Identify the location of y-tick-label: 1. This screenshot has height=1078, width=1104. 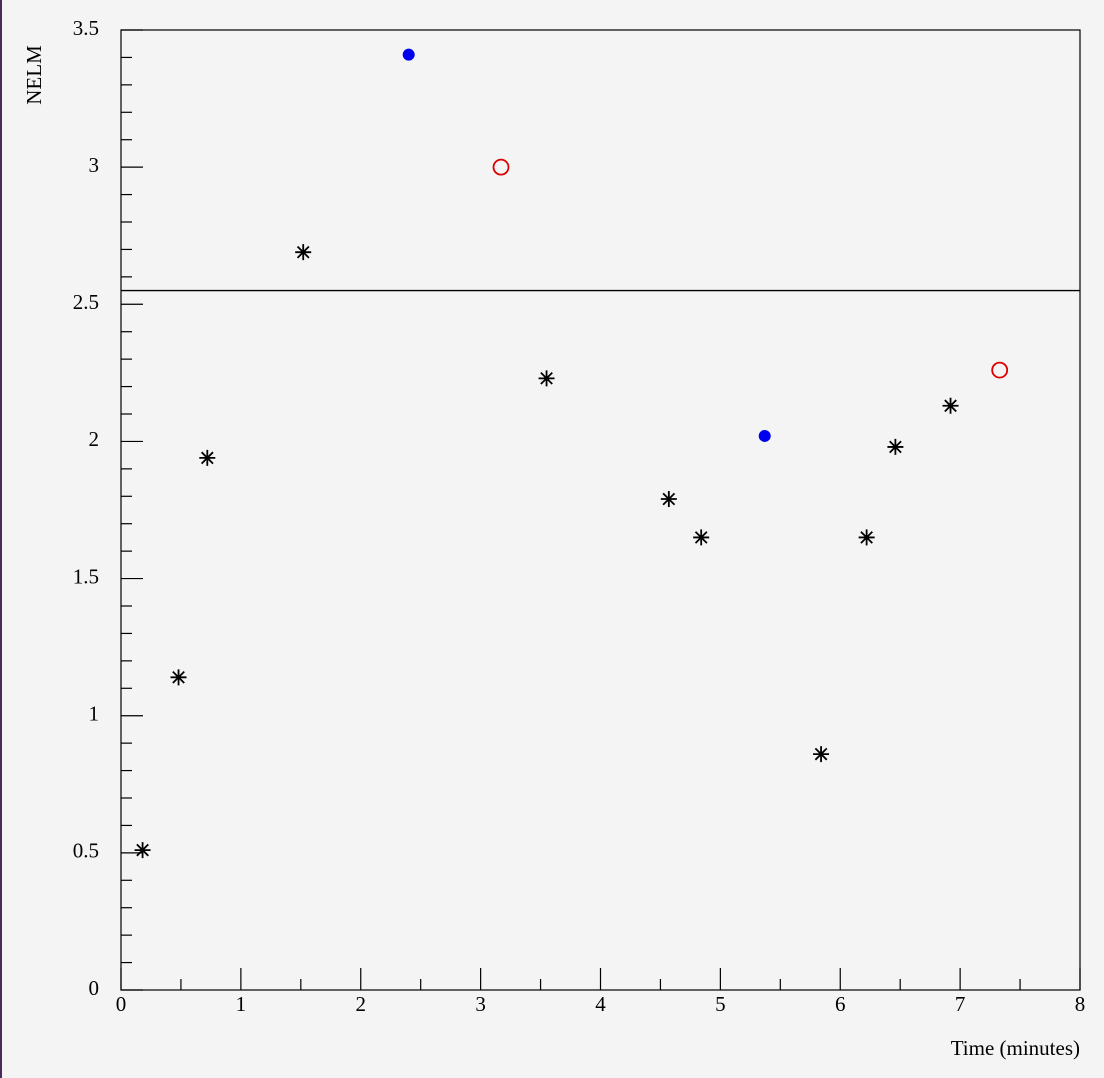
(94, 714).